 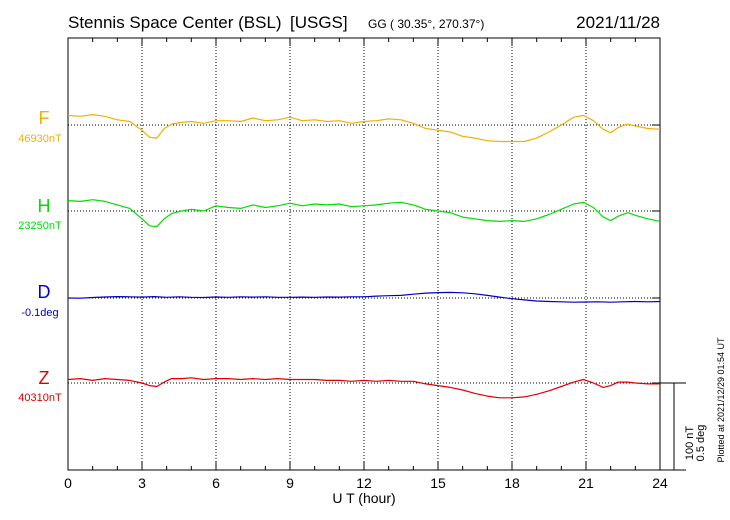 I want to click on x-tick-labels: 0 3 6 9 12 15 18 21 24, so click(x=366, y=483).